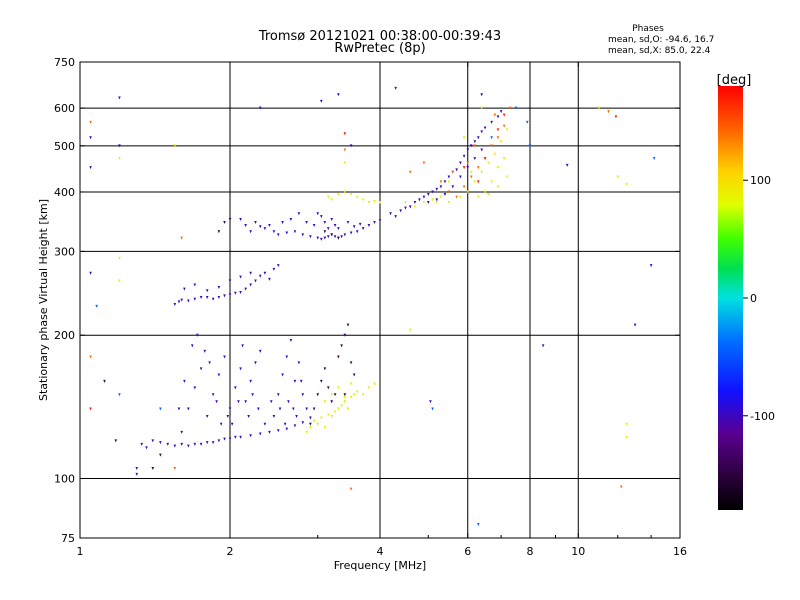 The width and height of the screenshot is (800, 600). What do you see at coordinates (762, 416) in the screenshot?
I see `colorbar-tick-label: -100` at bounding box center [762, 416].